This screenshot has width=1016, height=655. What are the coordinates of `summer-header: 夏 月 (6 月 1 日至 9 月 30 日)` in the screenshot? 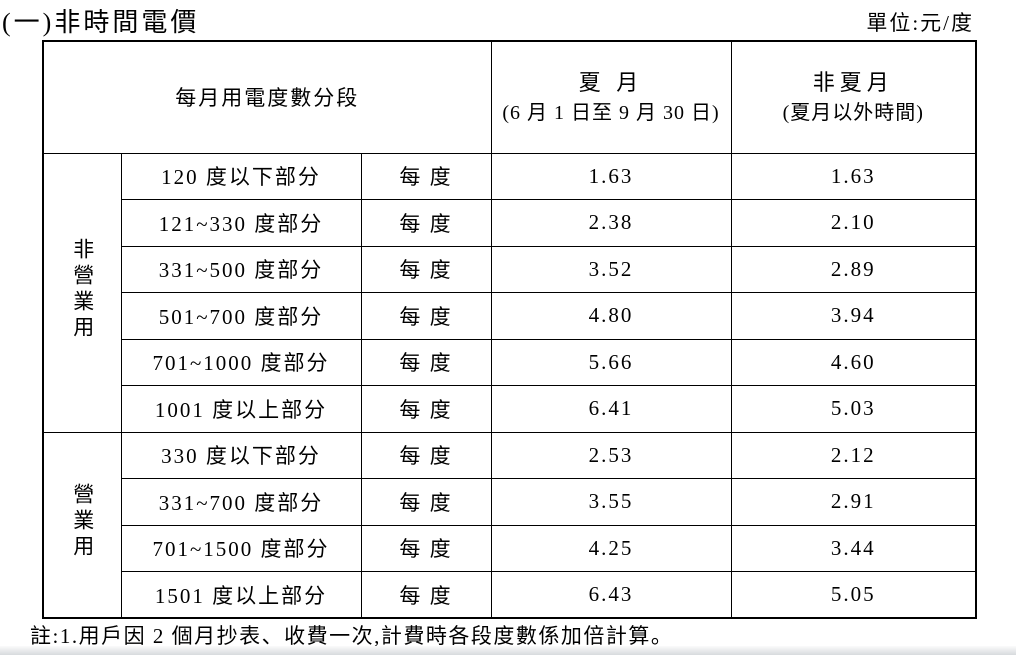 It's located at (611, 97).